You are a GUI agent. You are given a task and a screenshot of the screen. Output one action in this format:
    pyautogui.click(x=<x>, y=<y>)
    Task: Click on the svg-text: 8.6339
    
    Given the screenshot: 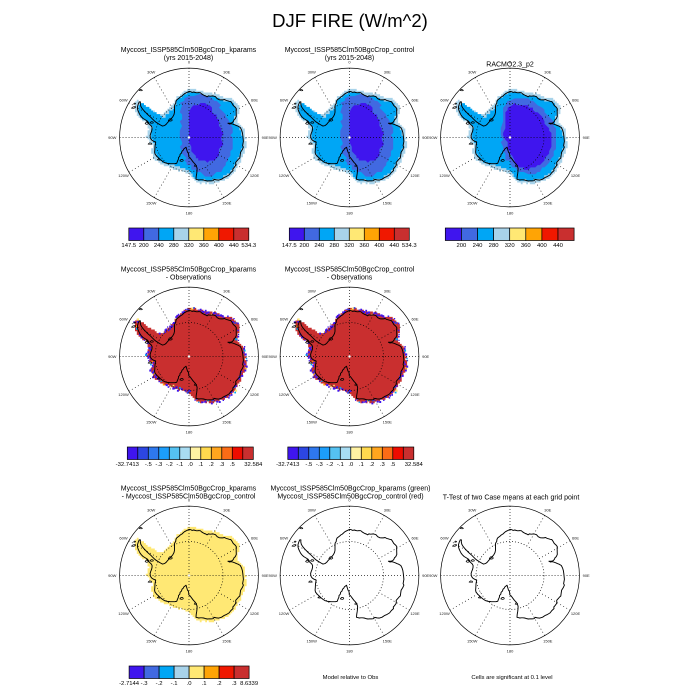 What is the action you would take?
    pyautogui.click(x=249, y=684)
    